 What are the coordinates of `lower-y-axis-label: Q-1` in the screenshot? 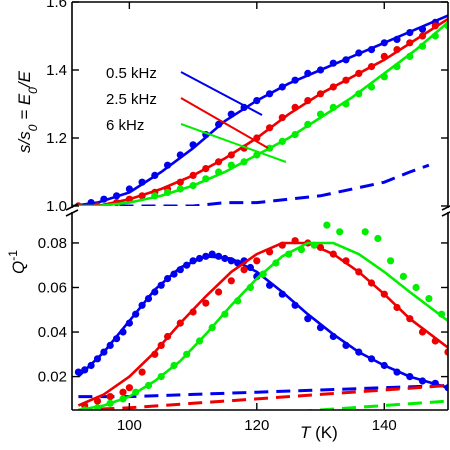 It's located at (17, 262).